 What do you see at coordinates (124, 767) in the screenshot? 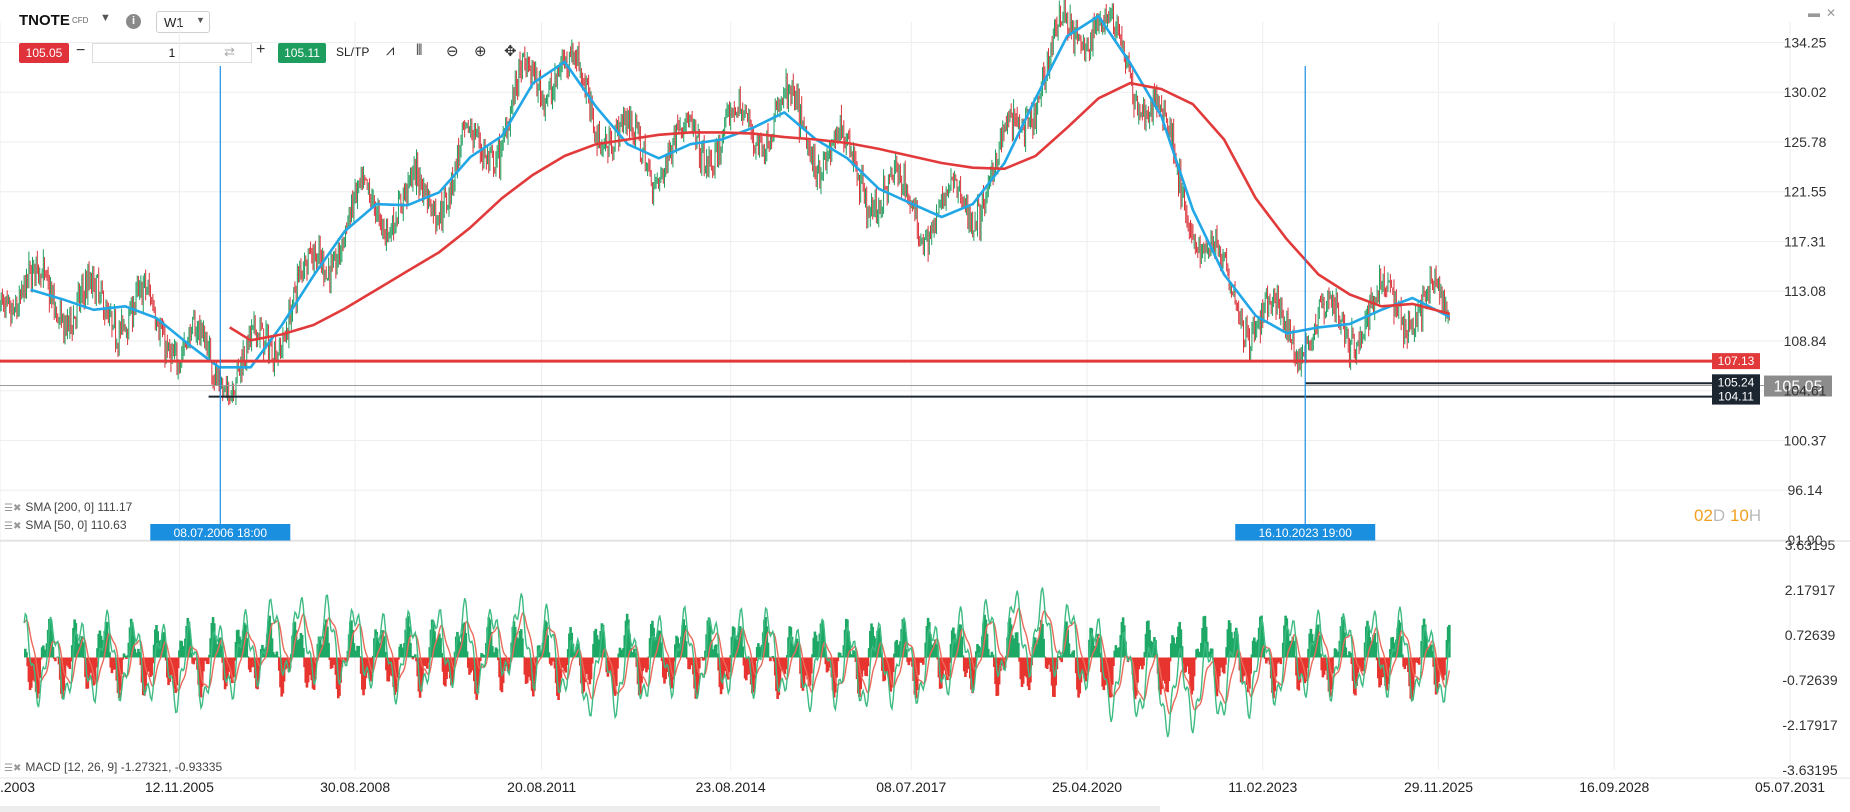
I see `macd-label: MACD [12, 26, 9] -1.27321, -0.93335` at bounding box center [124, 767].